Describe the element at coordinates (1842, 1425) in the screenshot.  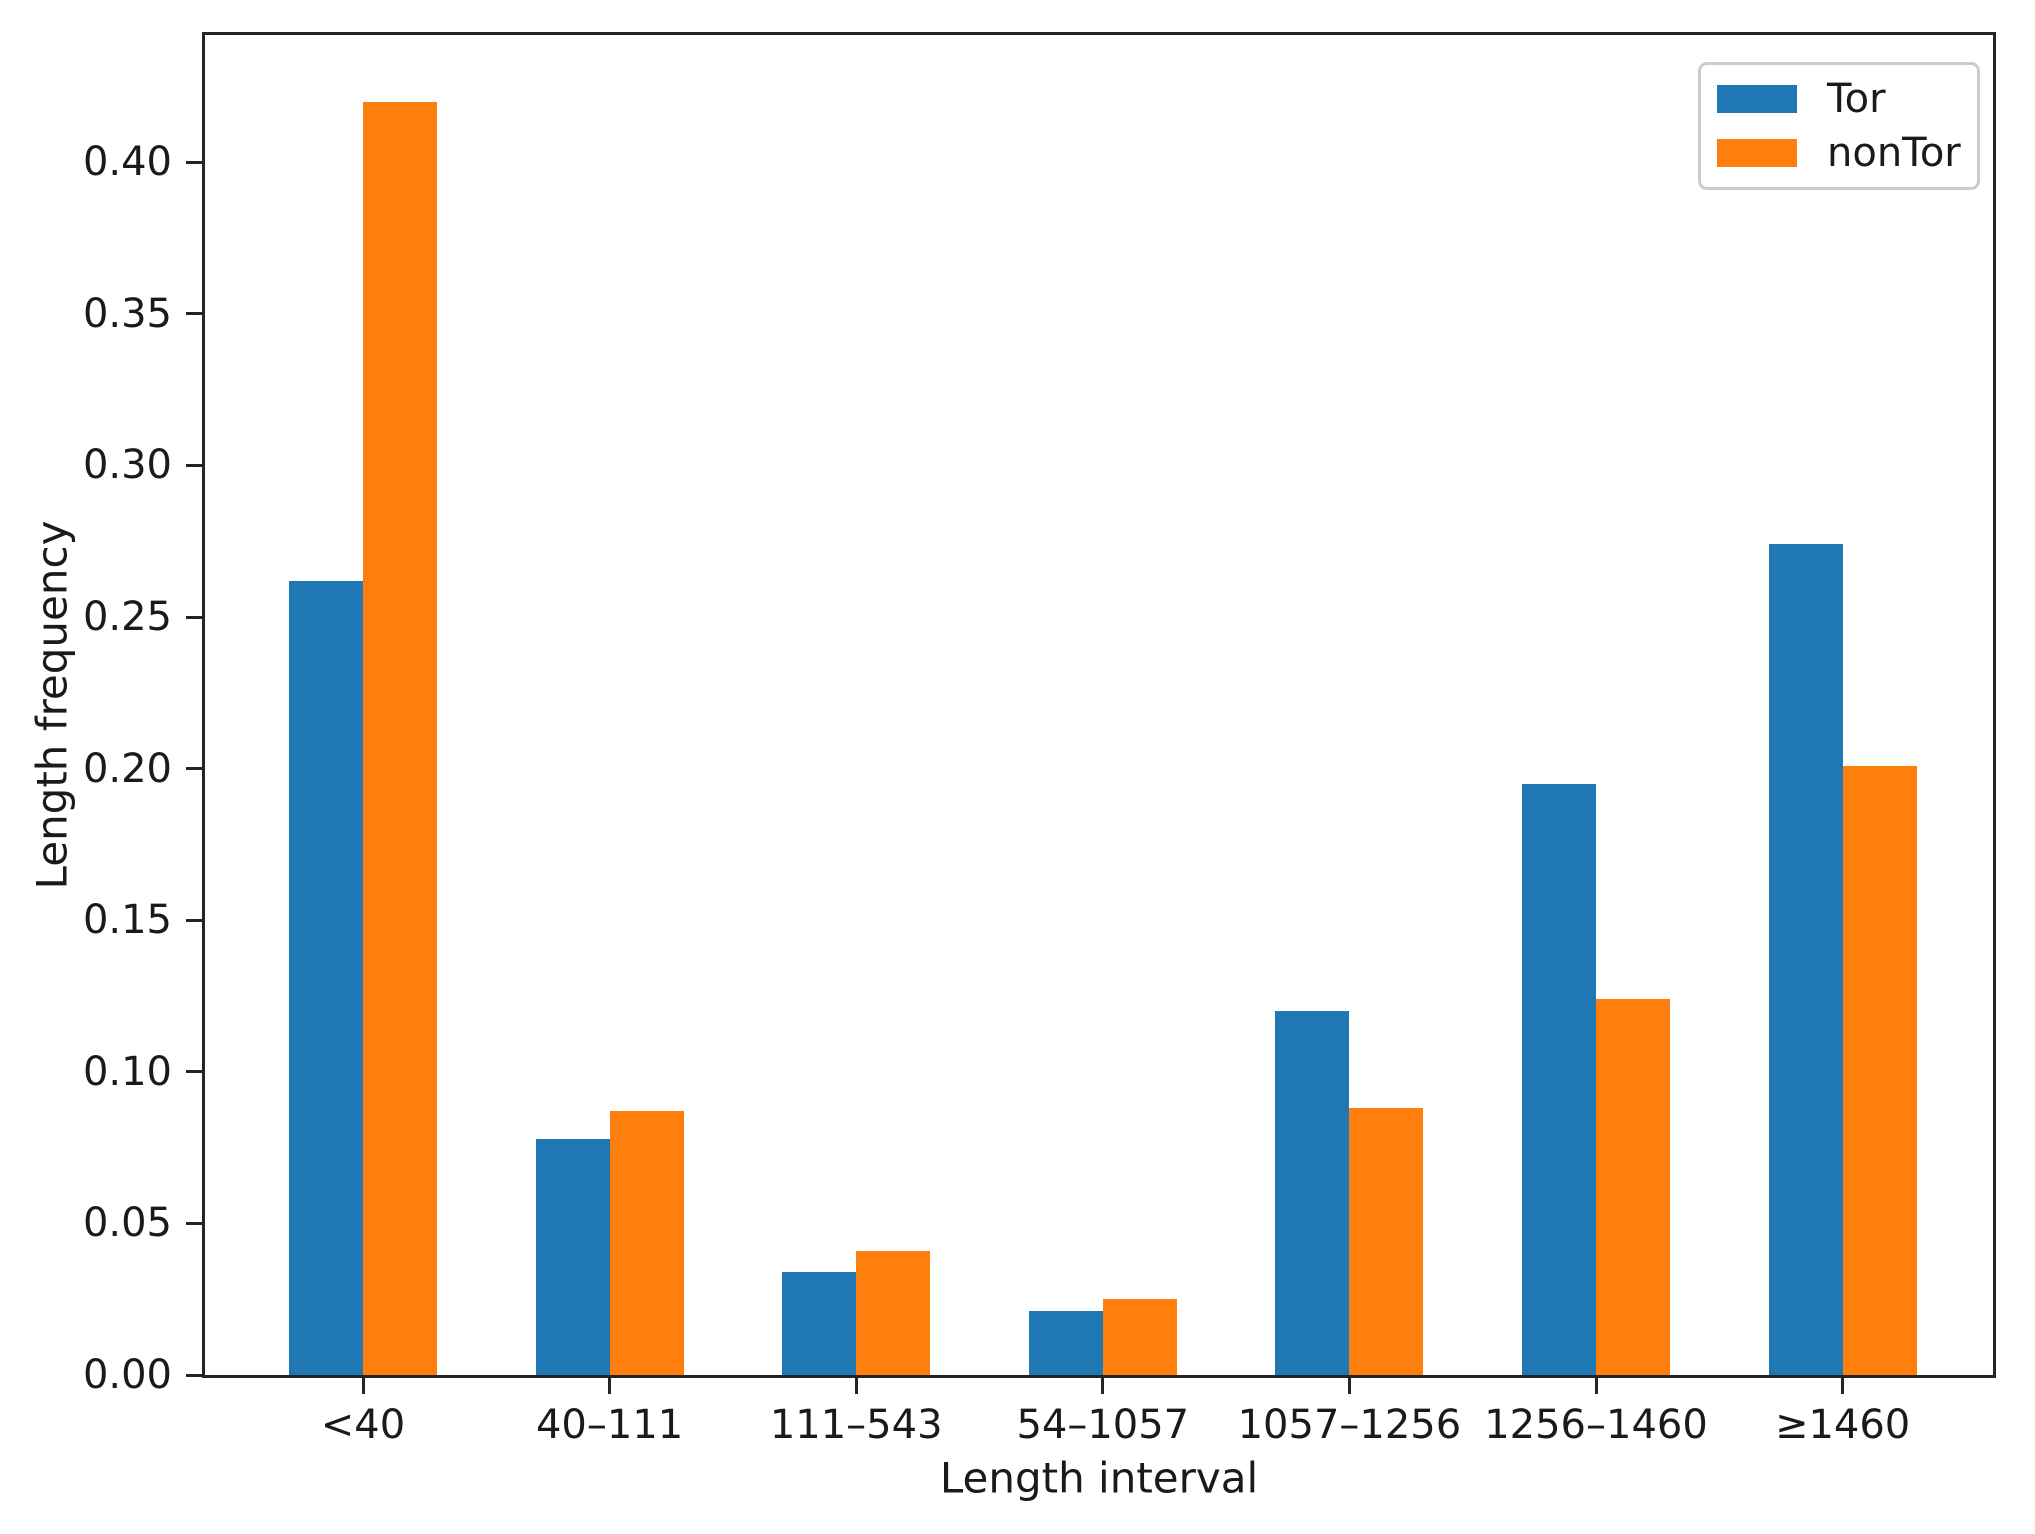
I see `x-tick-label: ≥1460` at that location.